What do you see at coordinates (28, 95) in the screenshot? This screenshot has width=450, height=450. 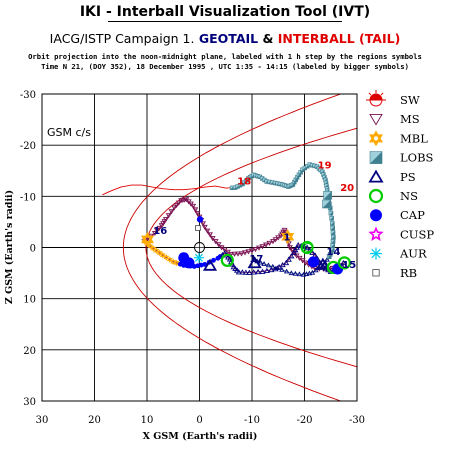 I see `y-tick-label: -30` at bounding box center [28, 95].